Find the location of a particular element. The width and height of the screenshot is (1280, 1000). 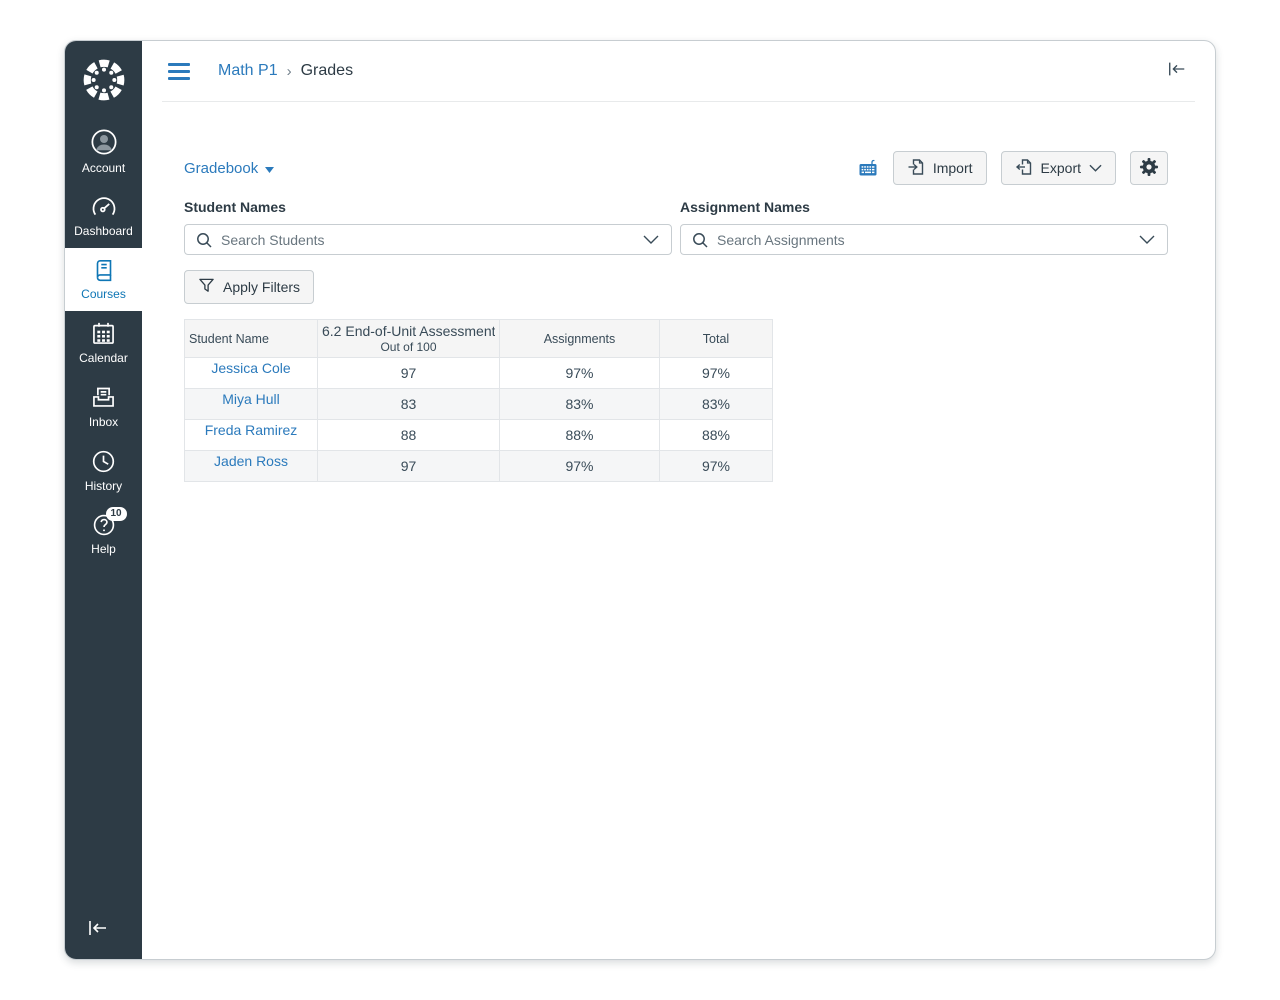

sidebar-item-help: 10 Help is located at coordinates (103, 534).